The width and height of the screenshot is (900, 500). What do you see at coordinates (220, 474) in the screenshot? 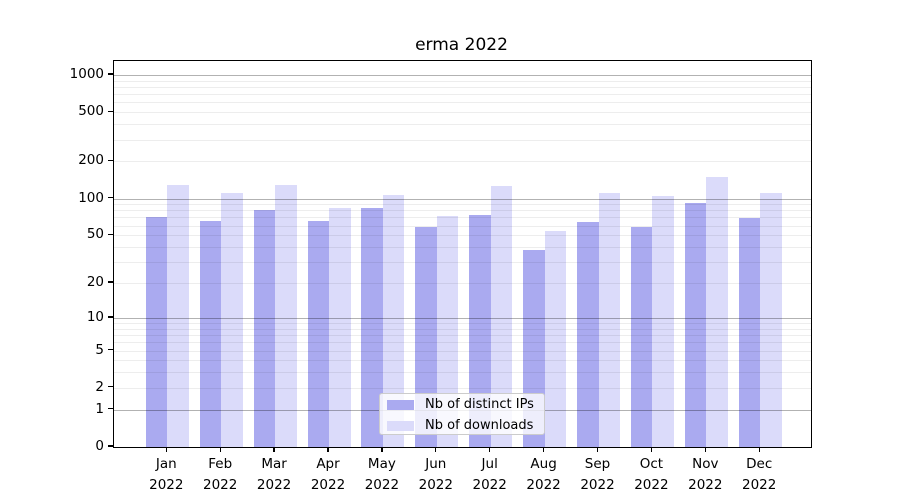
I see `x-tick-label-feb: Feb 2022` at bounding box center [220, 474].